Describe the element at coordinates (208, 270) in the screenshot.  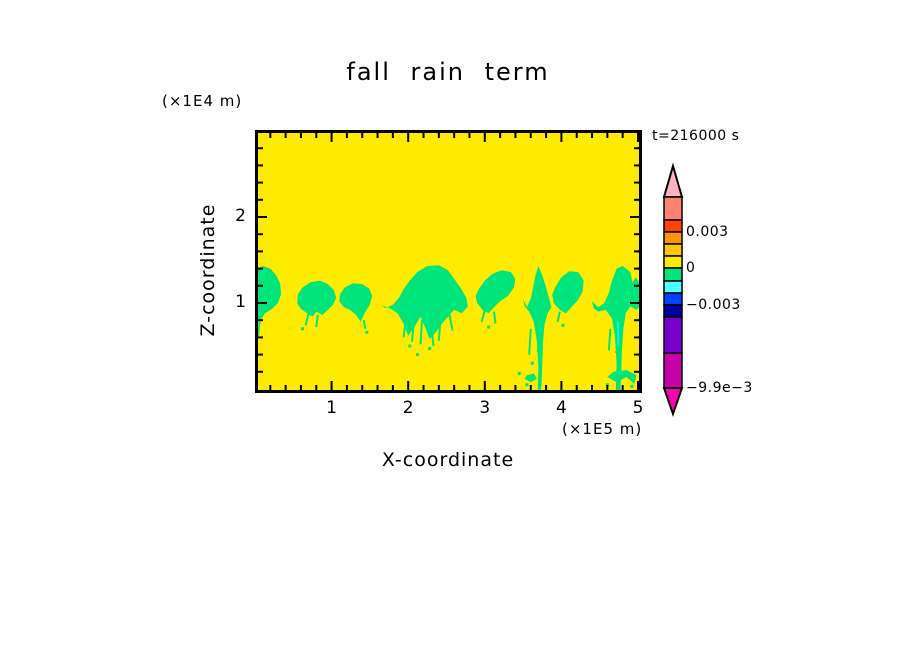
I see `z-axis-title: Z-coordinate` at that location.